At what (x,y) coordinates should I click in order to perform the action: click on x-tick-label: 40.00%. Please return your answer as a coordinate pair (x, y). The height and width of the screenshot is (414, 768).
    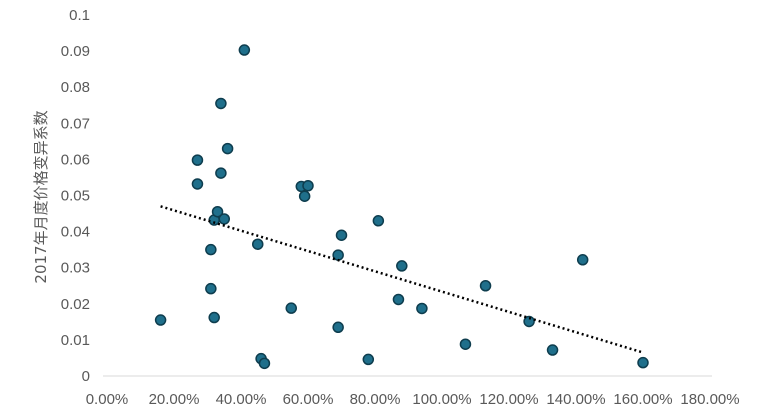
    Looking at the image, I should click on (241, 399).